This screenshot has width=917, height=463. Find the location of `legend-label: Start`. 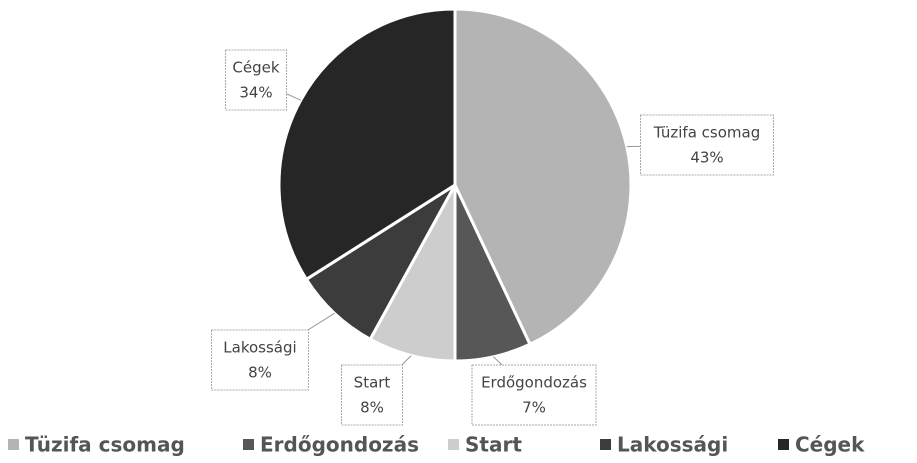

legend-label: Start is located at coordinates (493, 445).